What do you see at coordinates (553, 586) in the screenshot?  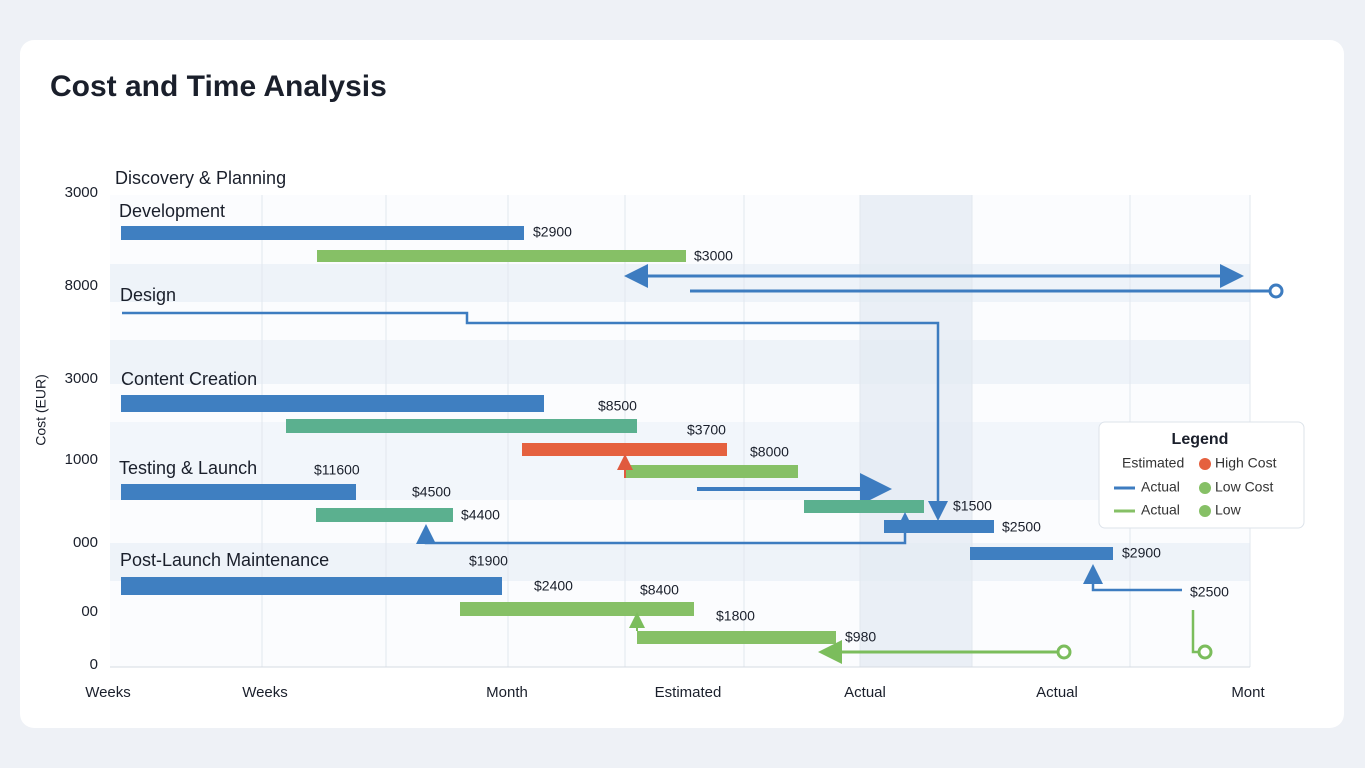 I see `bar-label: $2400` at bounding box center [553, 586].